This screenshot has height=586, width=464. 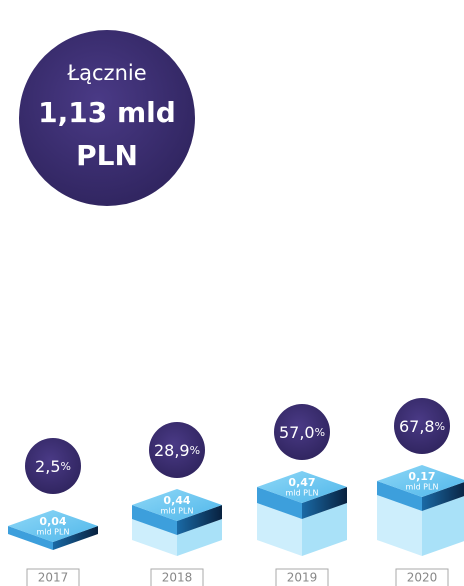 What do you see at coordinates (176, 500) in the screenshot?
I see `amount: 0,44` at bounding box center [176, 500].